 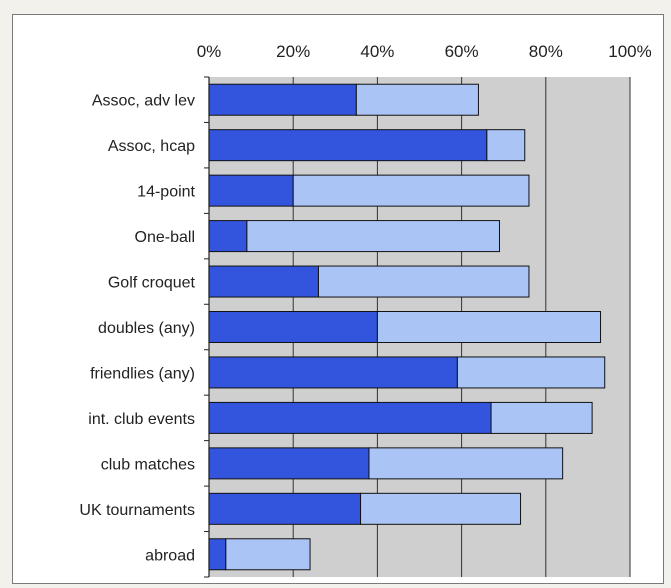 I want to click on category-label: int. club events, so click(x=141, y=419).